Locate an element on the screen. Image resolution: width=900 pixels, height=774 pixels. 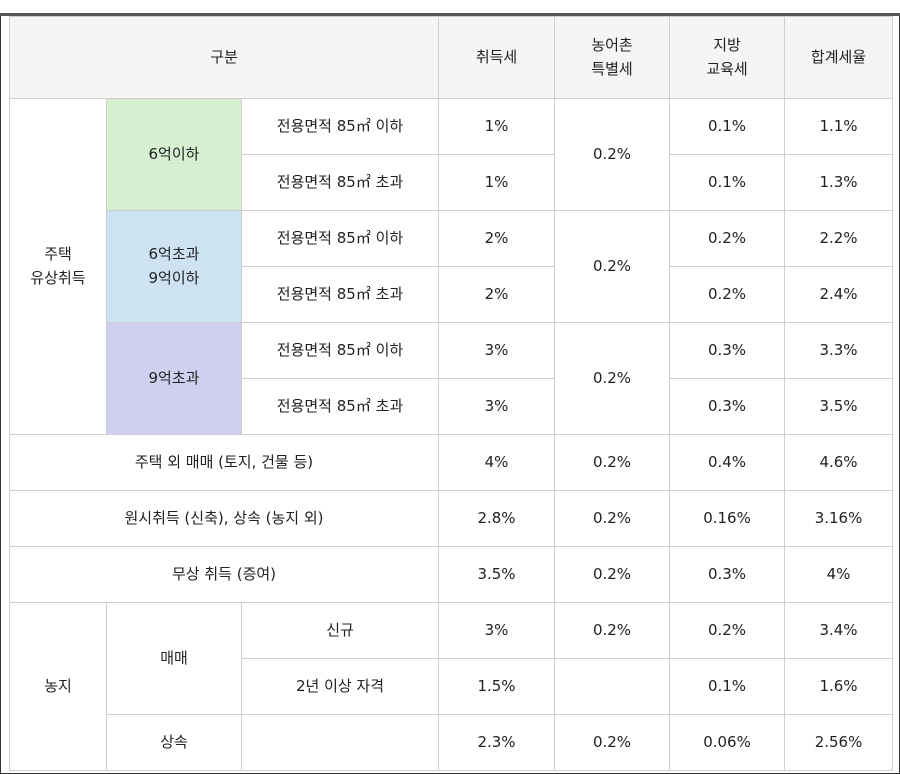
total-rate: 2.2% is located at coordinates (839, 238).